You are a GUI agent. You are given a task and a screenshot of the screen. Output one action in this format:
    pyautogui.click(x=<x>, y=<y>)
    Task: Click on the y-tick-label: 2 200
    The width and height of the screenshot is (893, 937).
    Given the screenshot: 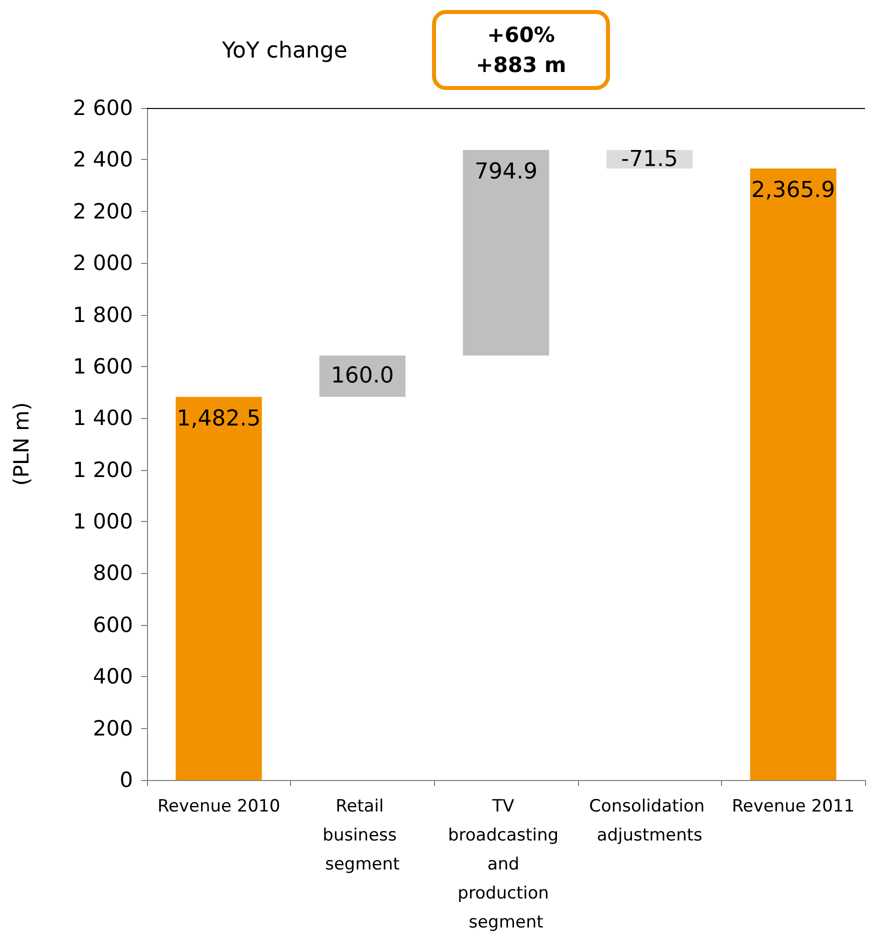 What is the action you would take?
    pyautogui.click(x=102, y=211)
    